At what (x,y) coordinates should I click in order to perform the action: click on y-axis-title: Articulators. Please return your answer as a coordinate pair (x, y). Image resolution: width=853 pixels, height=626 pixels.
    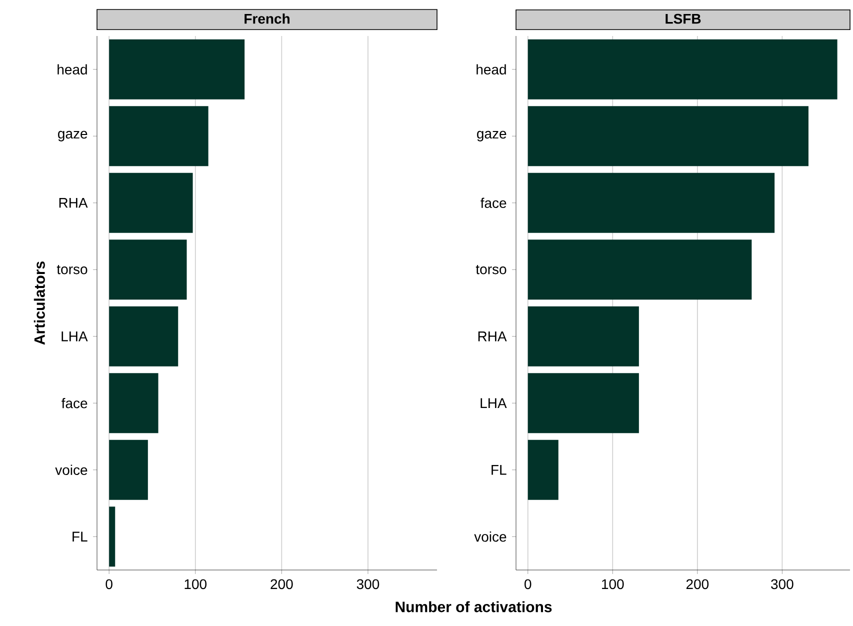
    Looking at the image, I should click on (39, 303).